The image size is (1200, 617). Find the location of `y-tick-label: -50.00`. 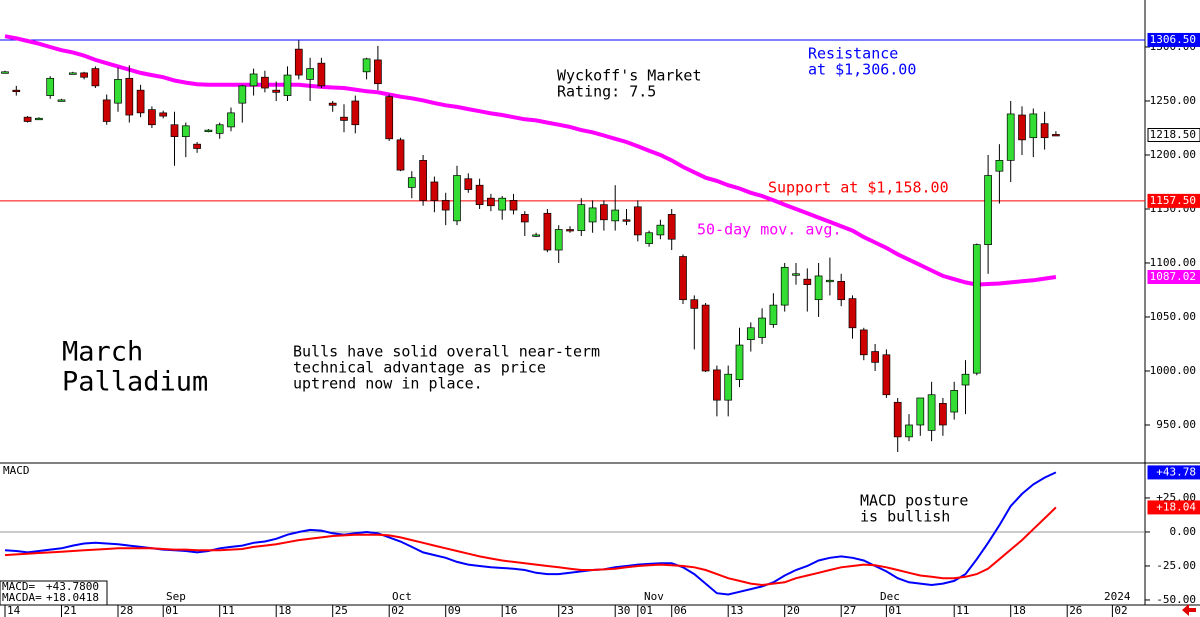

y-tick-label: -50.00 is located at coordinates (1176, 599).